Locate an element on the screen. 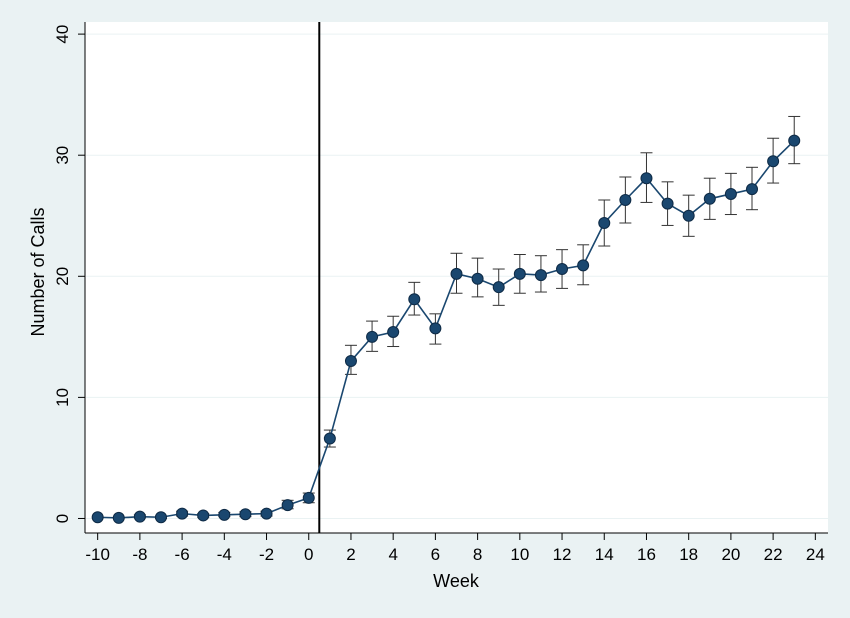 The width and height of the screenshot is (850, 618). x-tick-label: -6 is located at coordinates (182, 554).